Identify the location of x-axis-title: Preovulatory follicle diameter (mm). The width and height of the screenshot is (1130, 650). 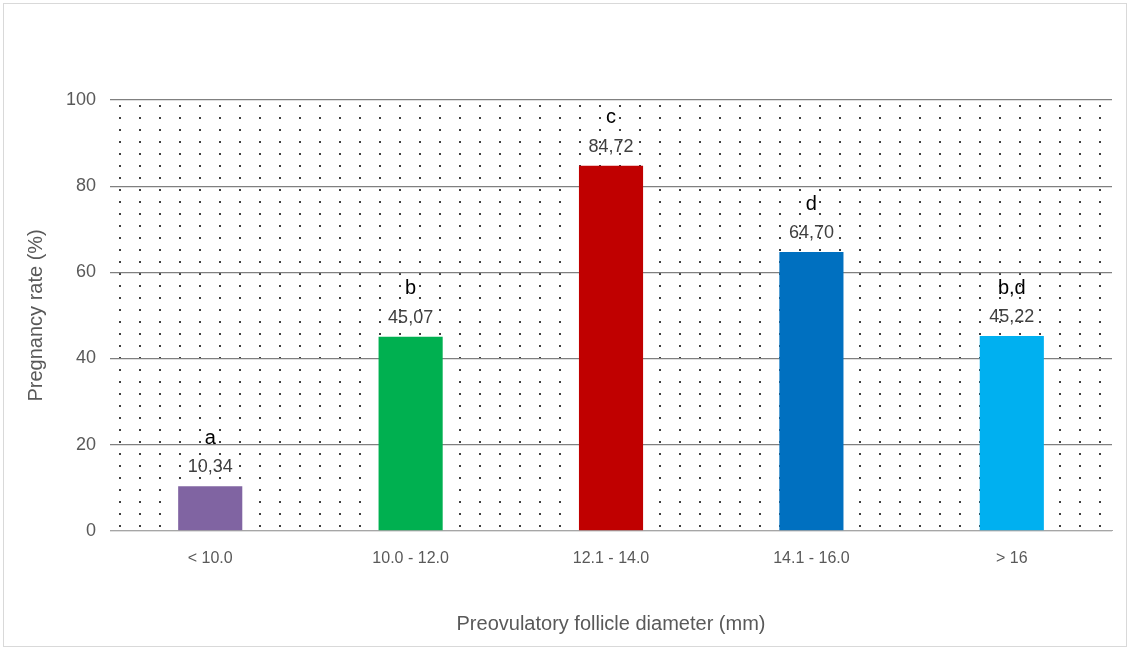
(611, 622).